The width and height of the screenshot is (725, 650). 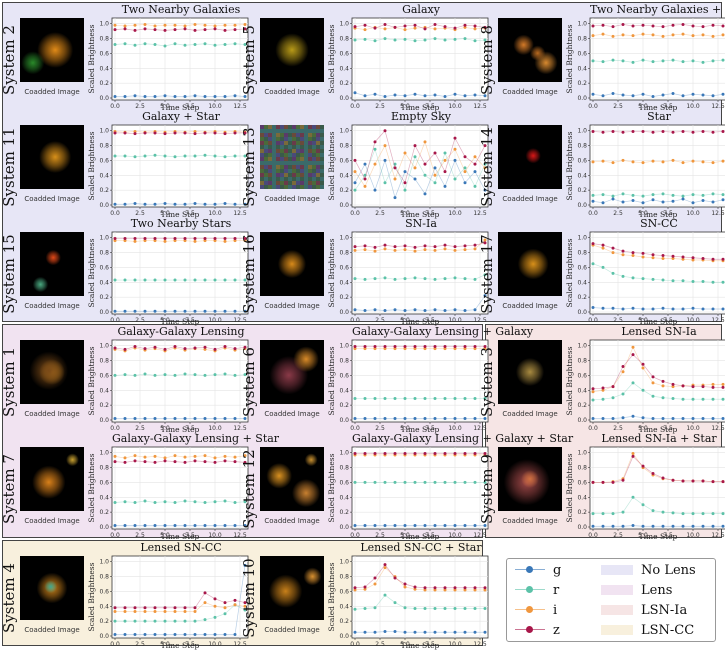 What do you see at coordinates (344, 131) in the screenshot?
I see `y-tick-label: 1.0` at bounding box center [344, 131].